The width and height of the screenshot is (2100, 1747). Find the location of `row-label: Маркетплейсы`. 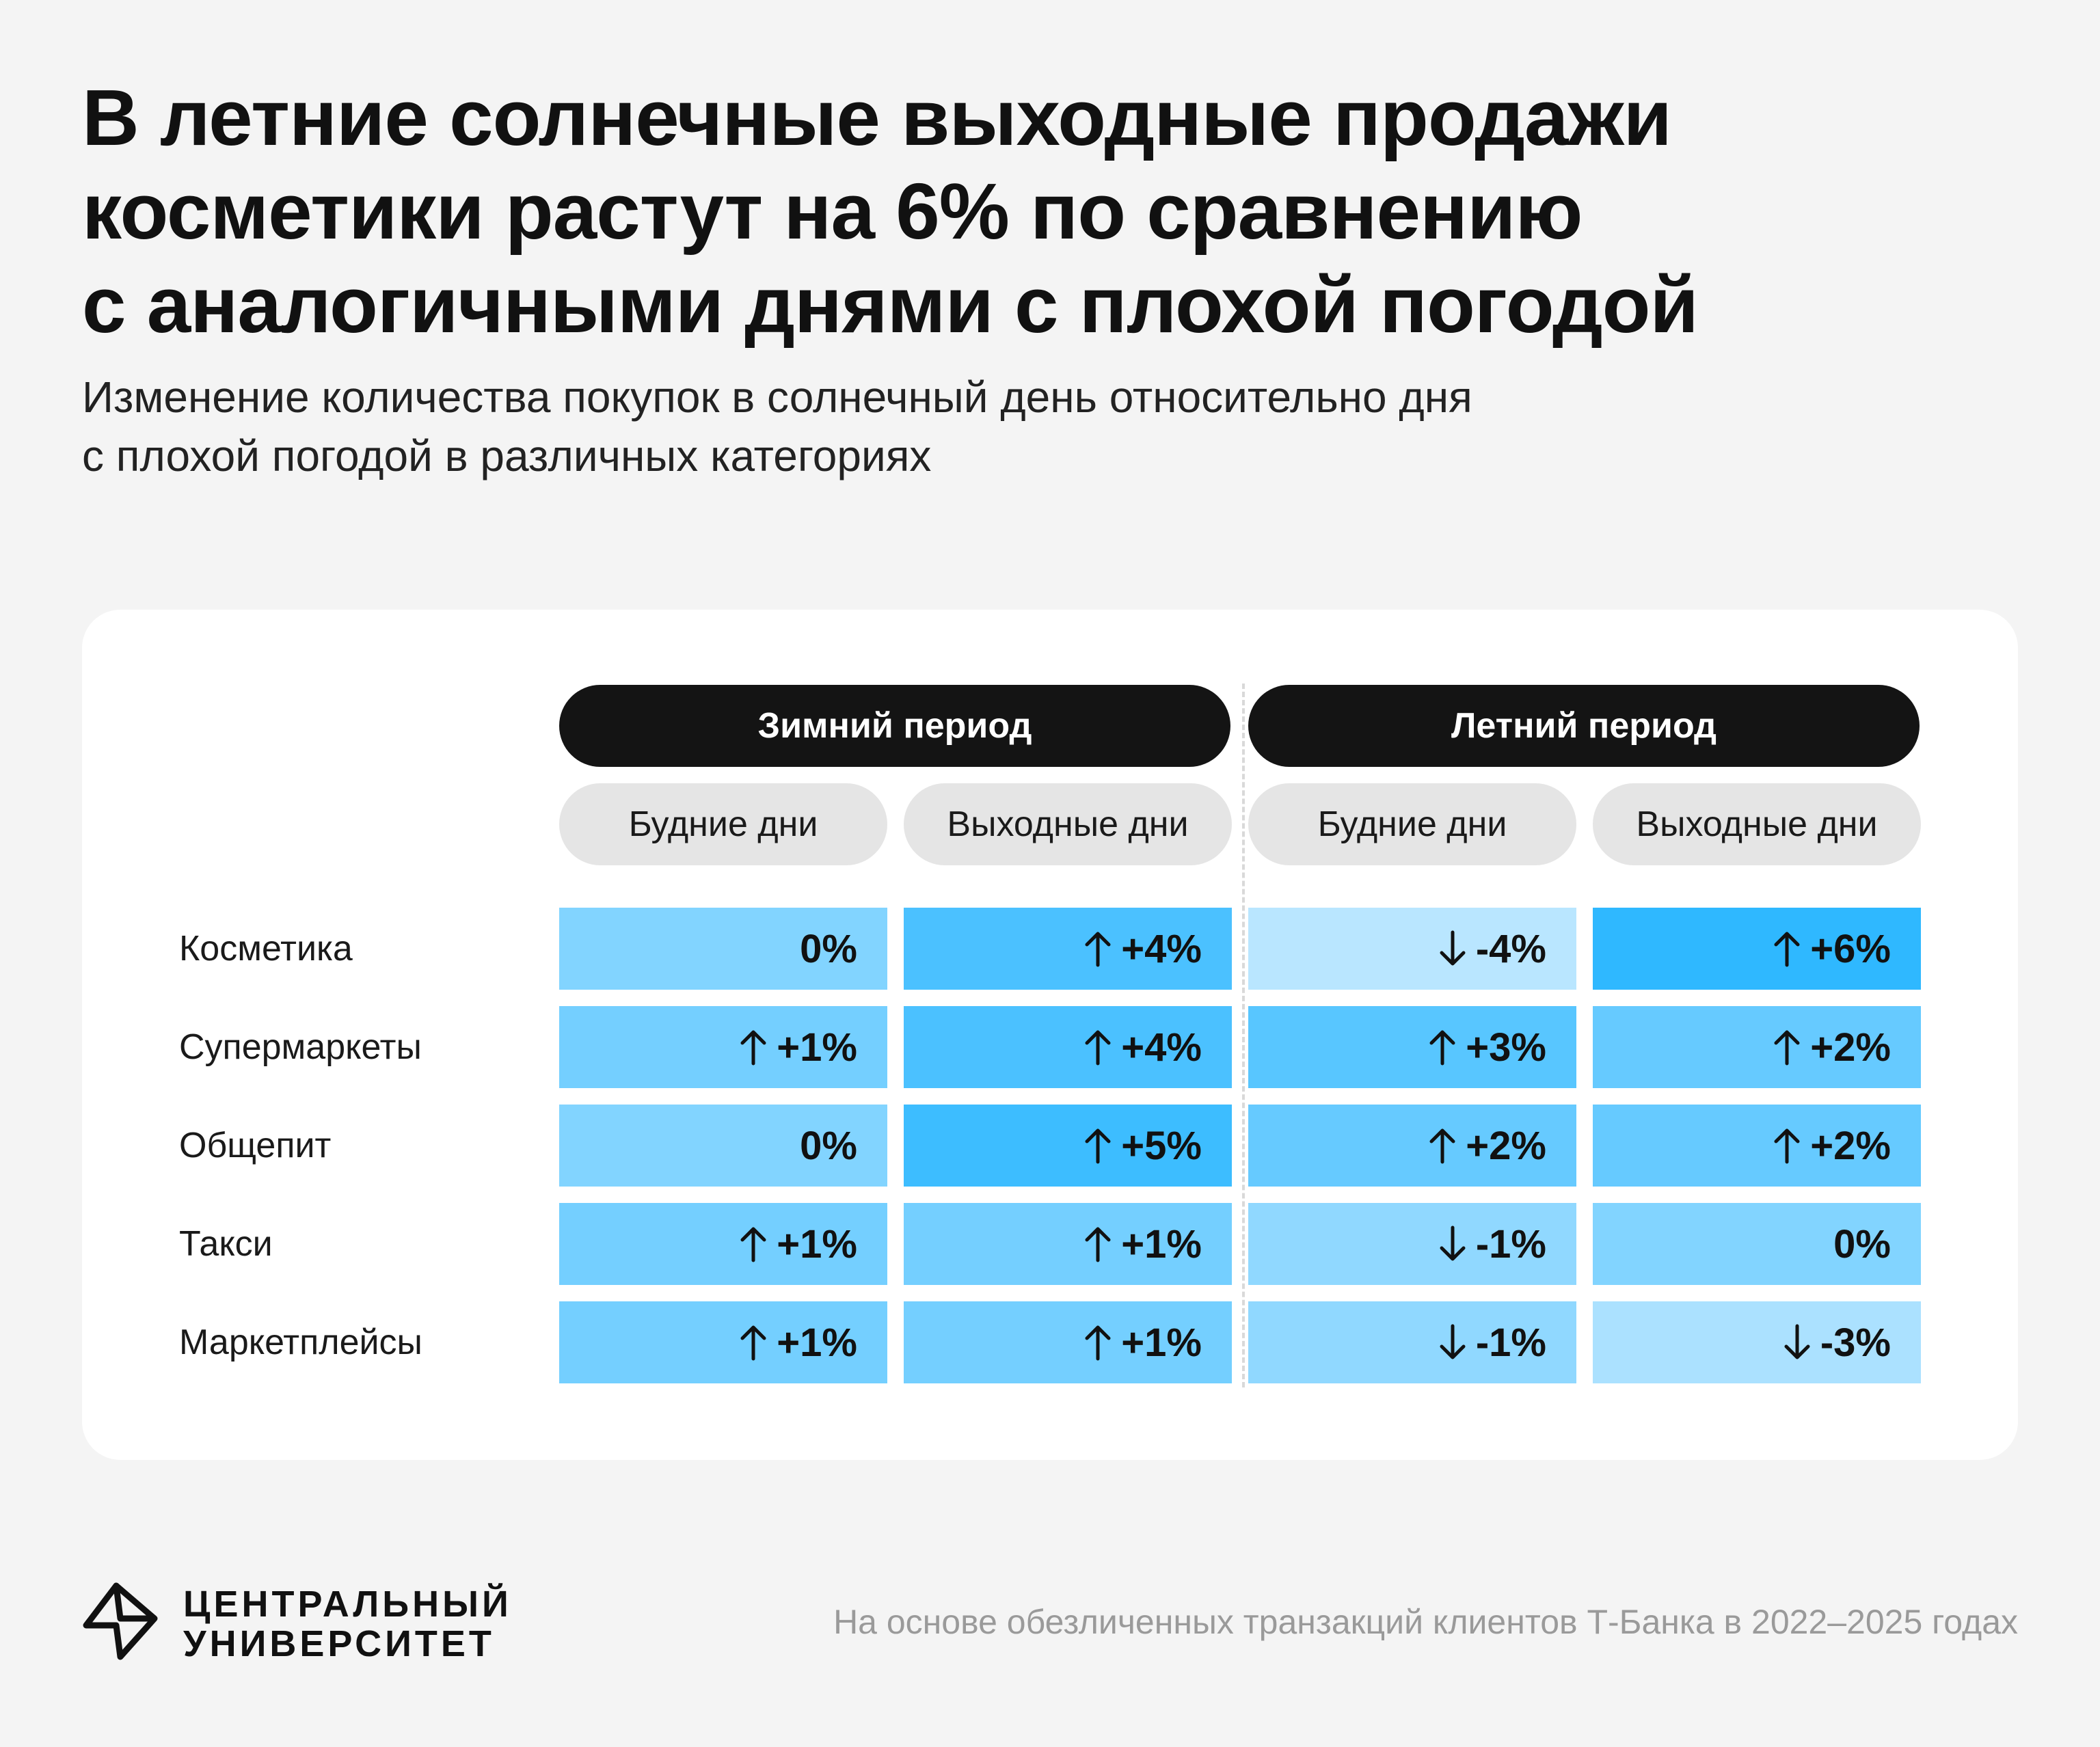

row-label: Маркетплейсы is located at coordinates (300, 1343).